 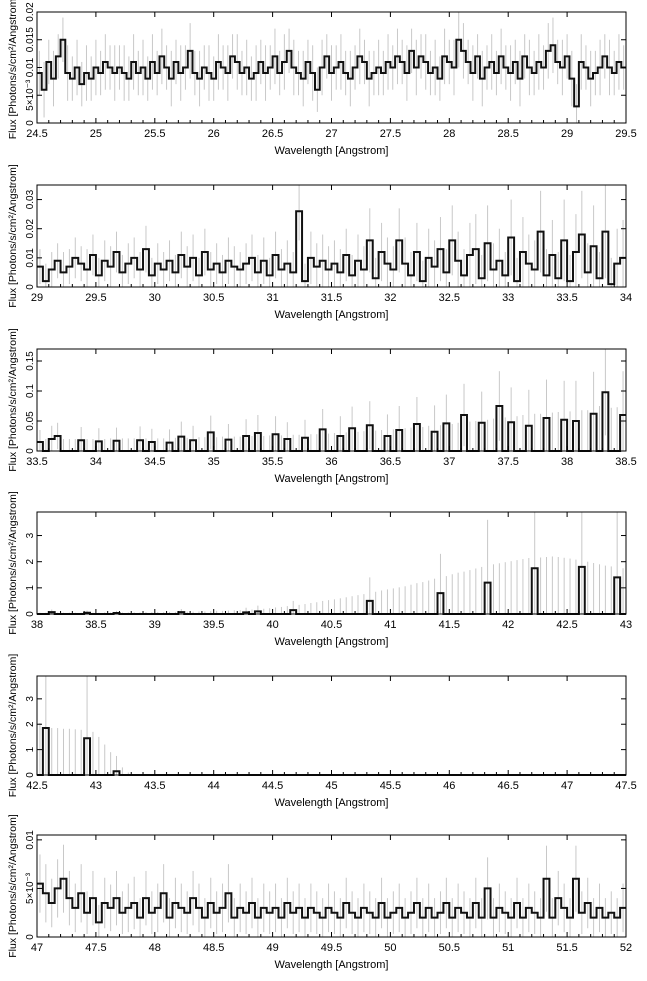 I want to click on x-tick-label: 26.5, so click(x=272, y=134).